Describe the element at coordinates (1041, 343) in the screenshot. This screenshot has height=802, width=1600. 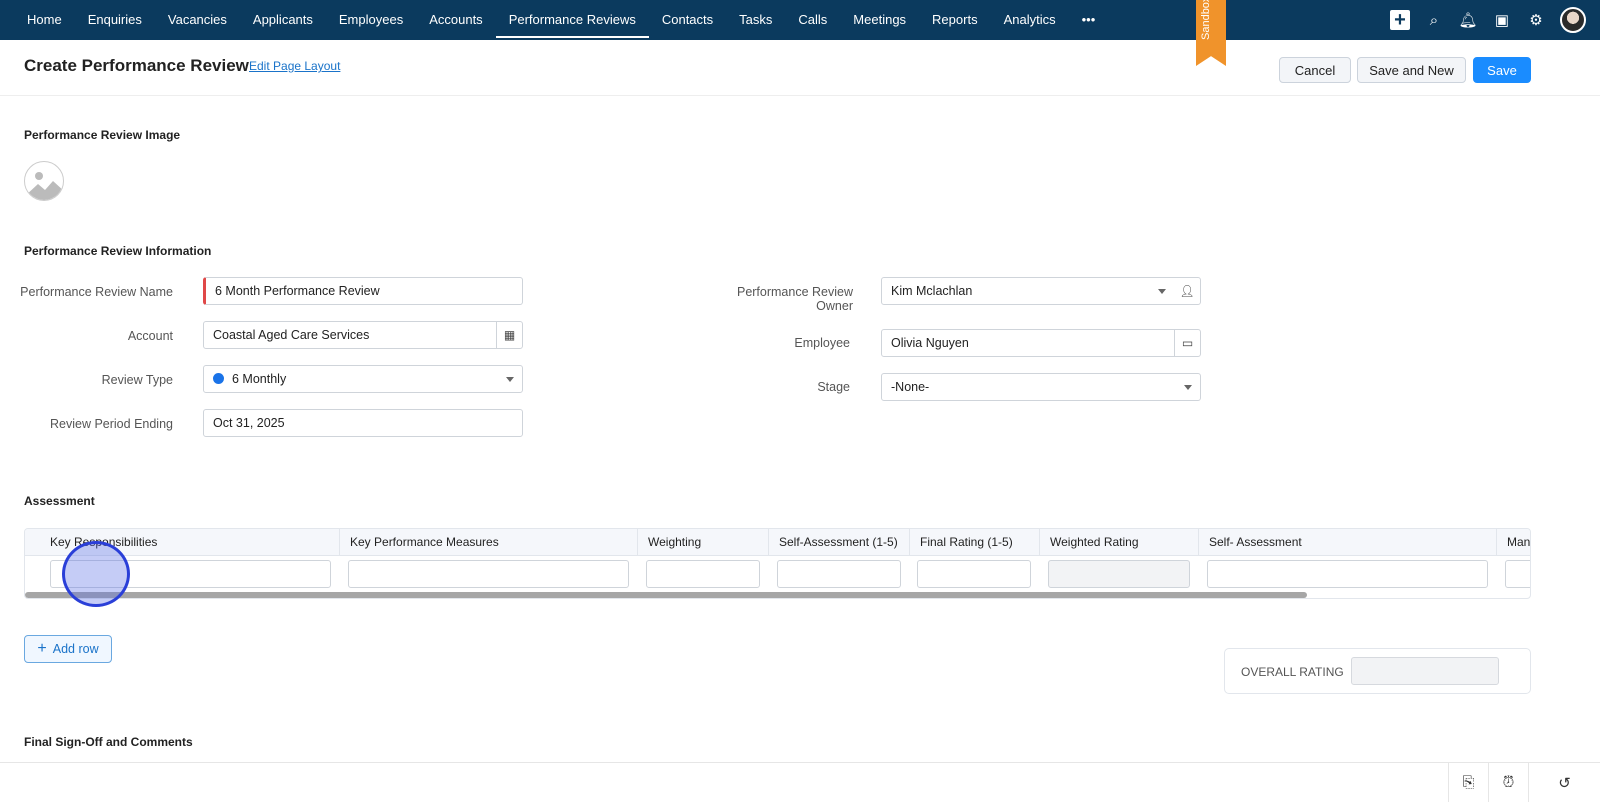
I see `employee-input: Olivia Nguyen ▭` at that location.